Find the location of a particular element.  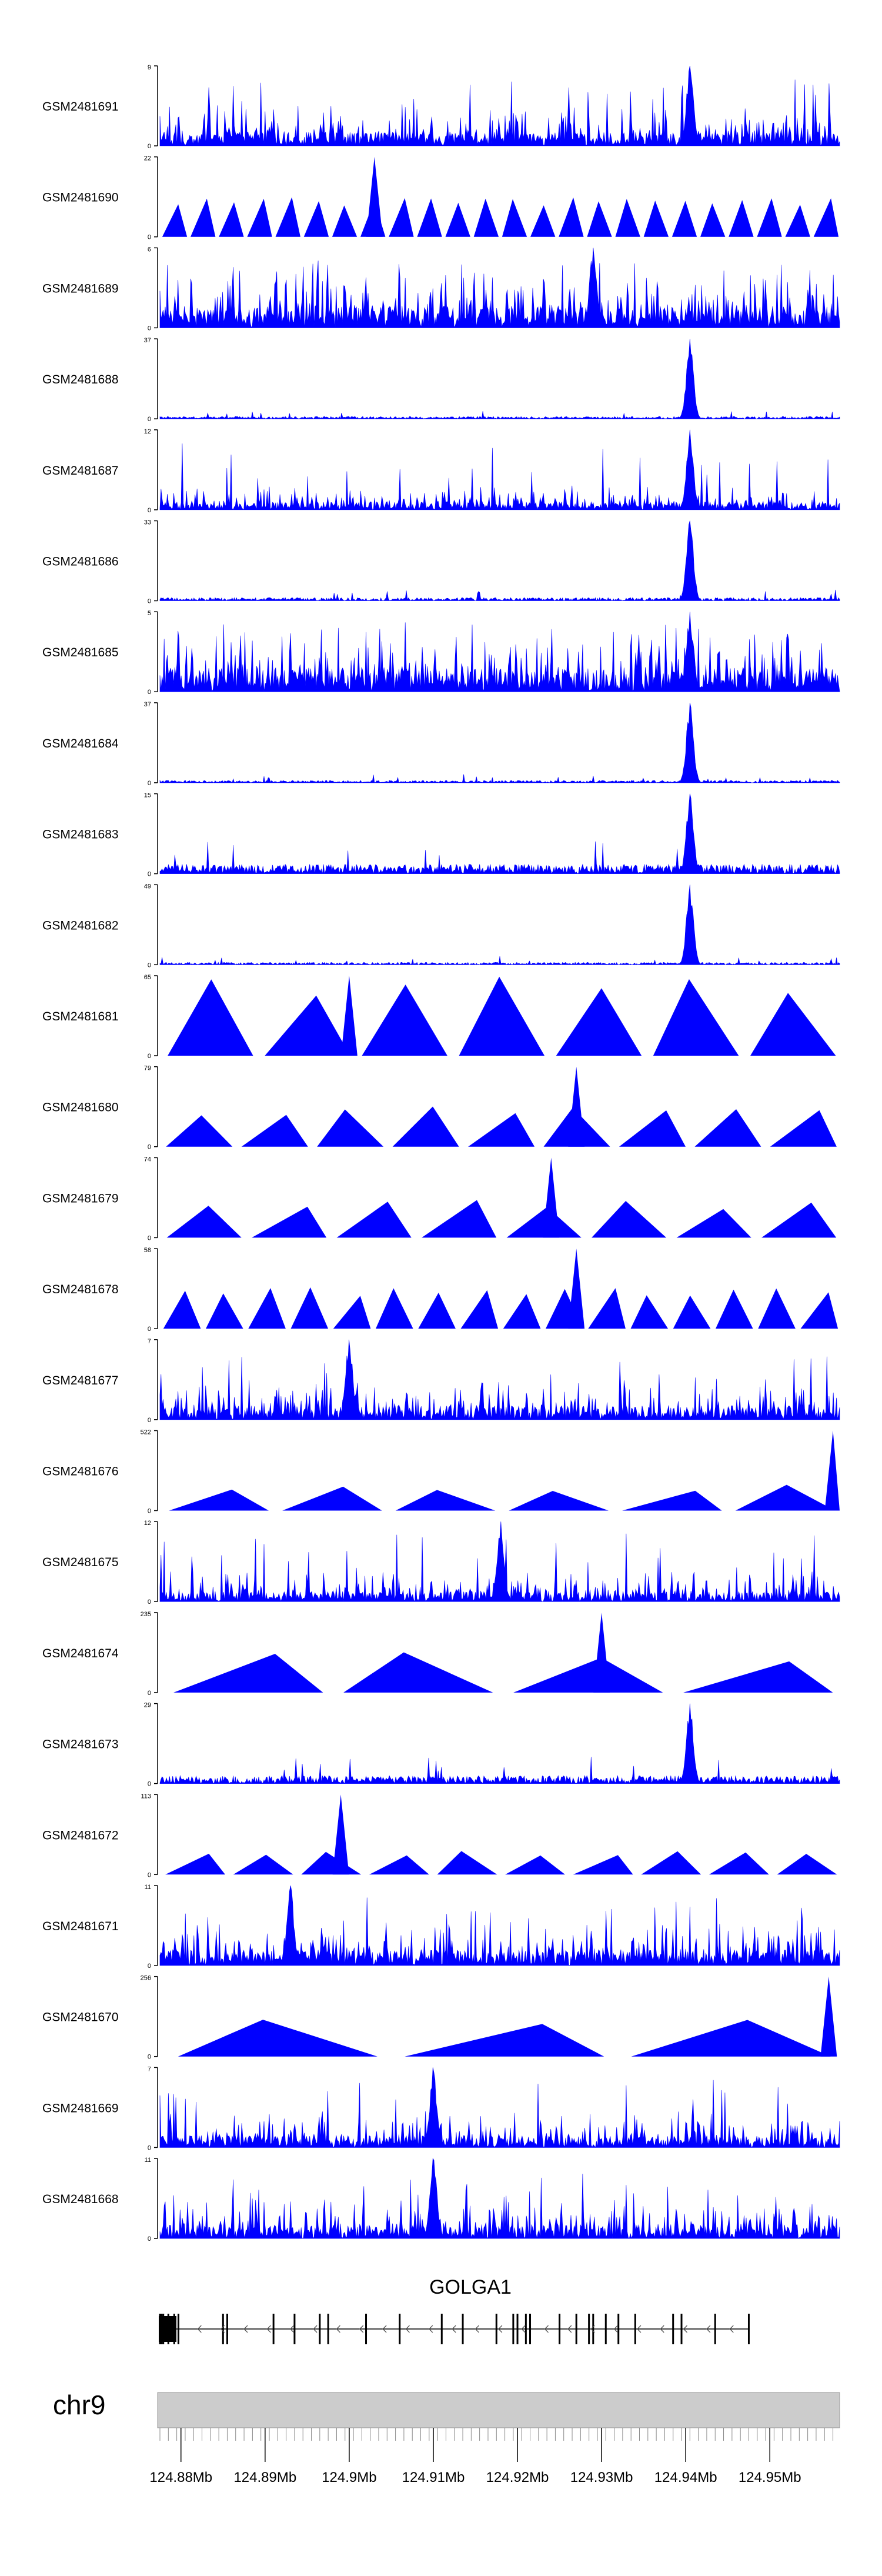

track-GSM2481668: GSM2481668 11 0 is located at coordinates (441, 2200).